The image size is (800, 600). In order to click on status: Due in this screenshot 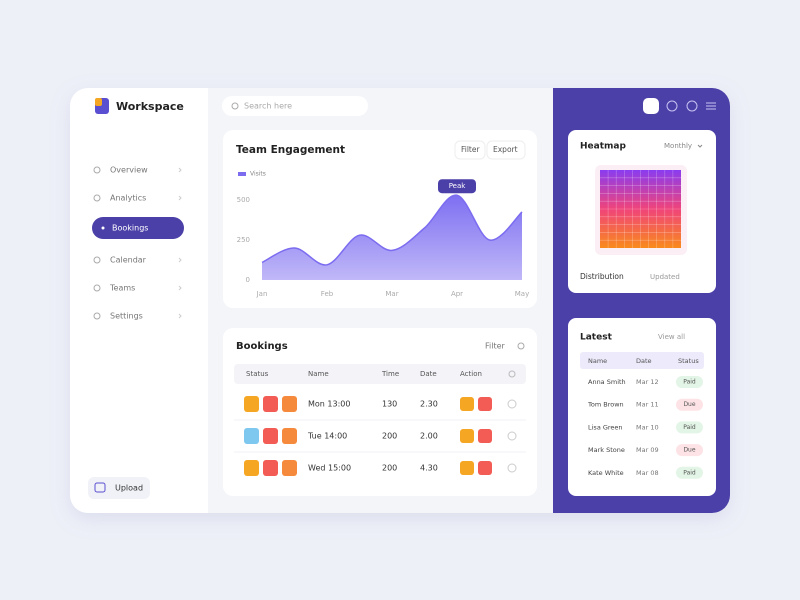, I will do `click(689, 450)`.